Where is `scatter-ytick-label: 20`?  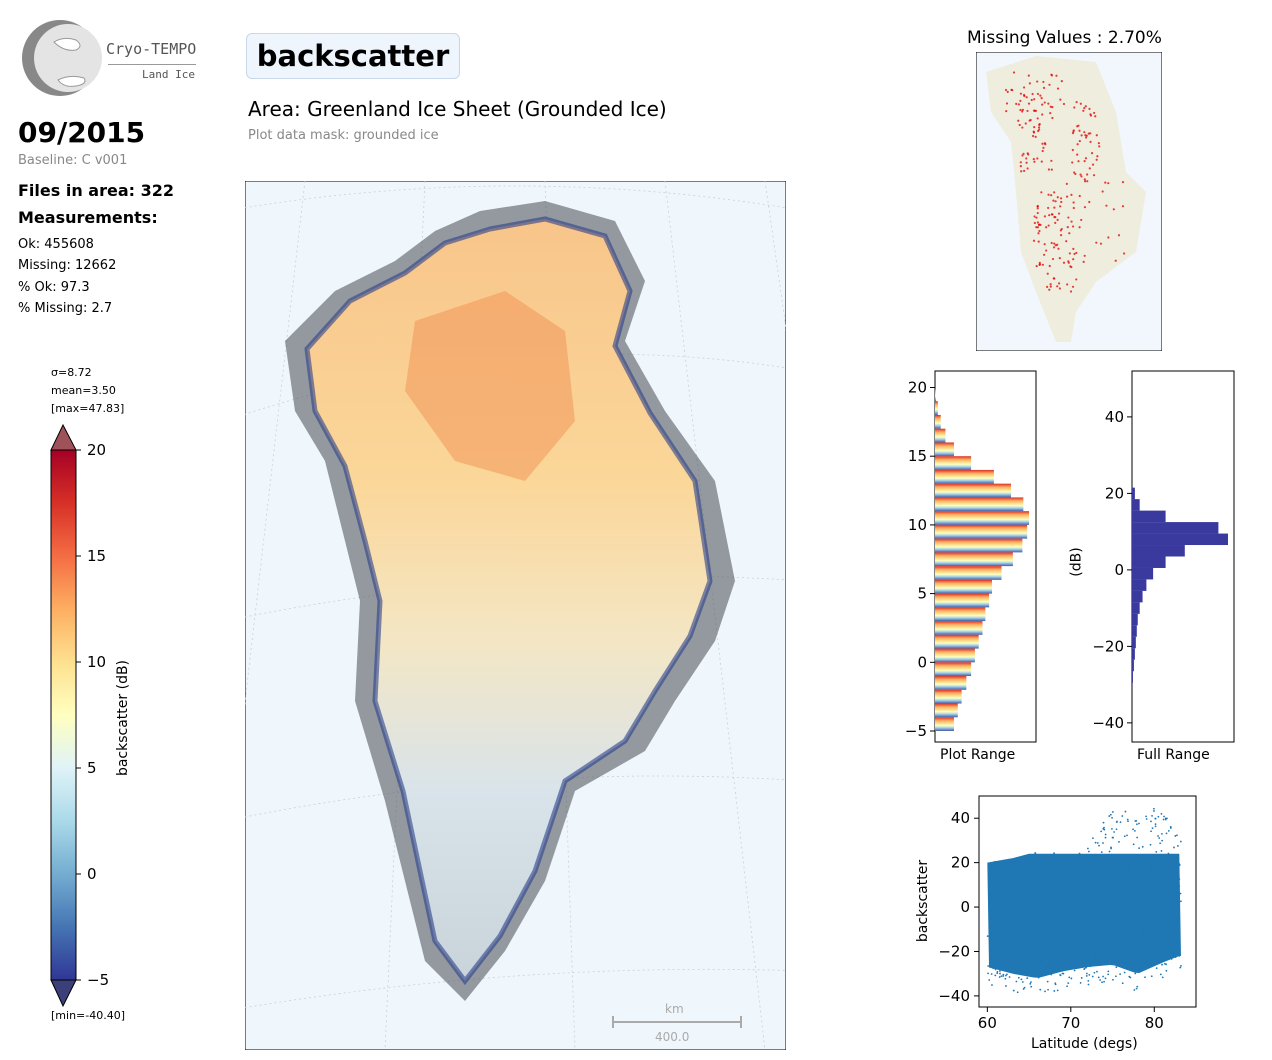
scatter-ytick-label: 20 is located at coordinates (960, 863).